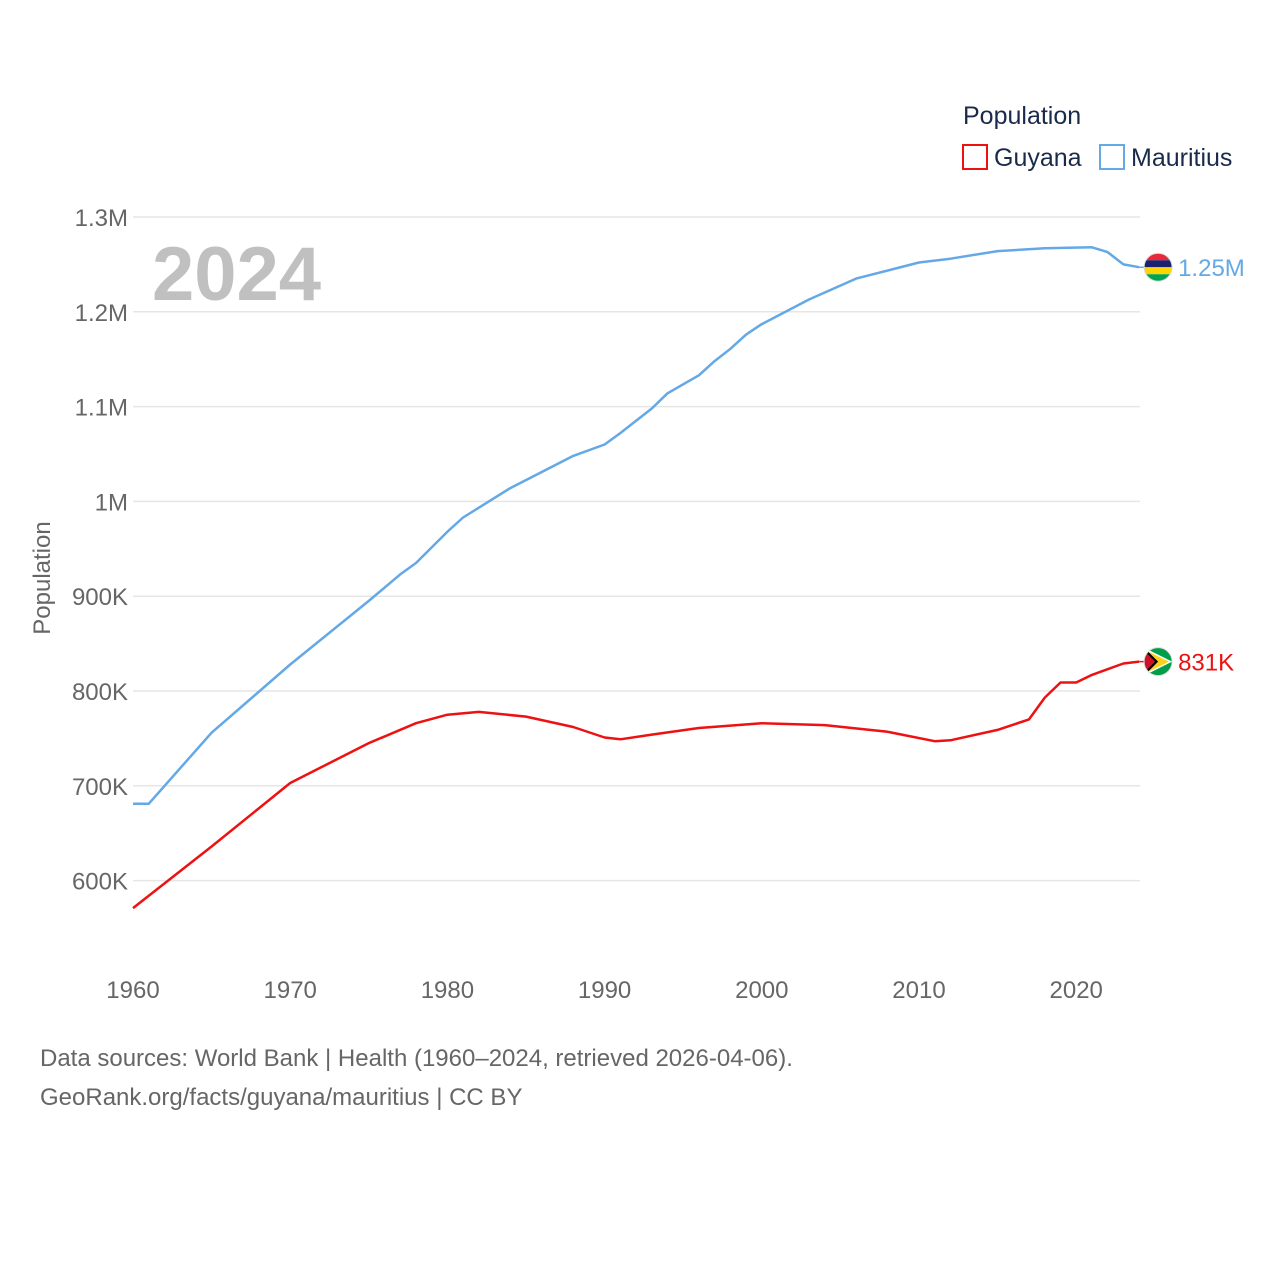 The image size is (1280, 1280). What do you see at coordinates (1112, 157) in the screenshot?
I see `legend-swatch-mauritius` at bounding box center [1112, 157].